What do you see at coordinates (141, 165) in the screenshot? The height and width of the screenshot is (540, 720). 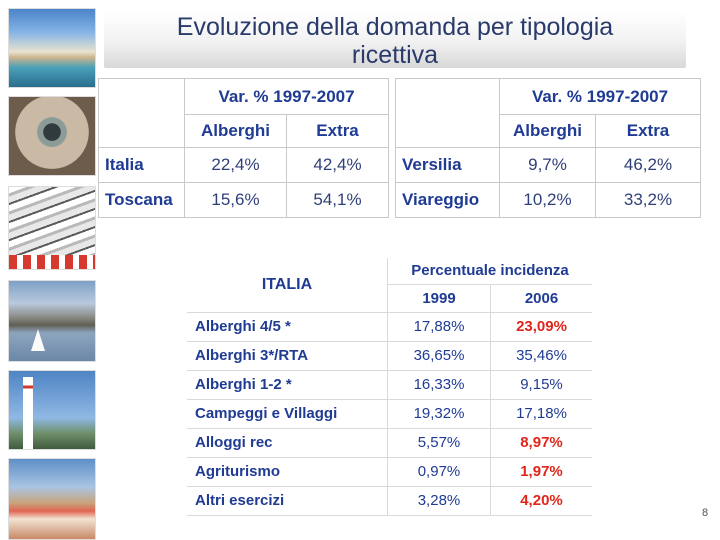 I see `row-label: Italia` at bounding box center [141, 165].